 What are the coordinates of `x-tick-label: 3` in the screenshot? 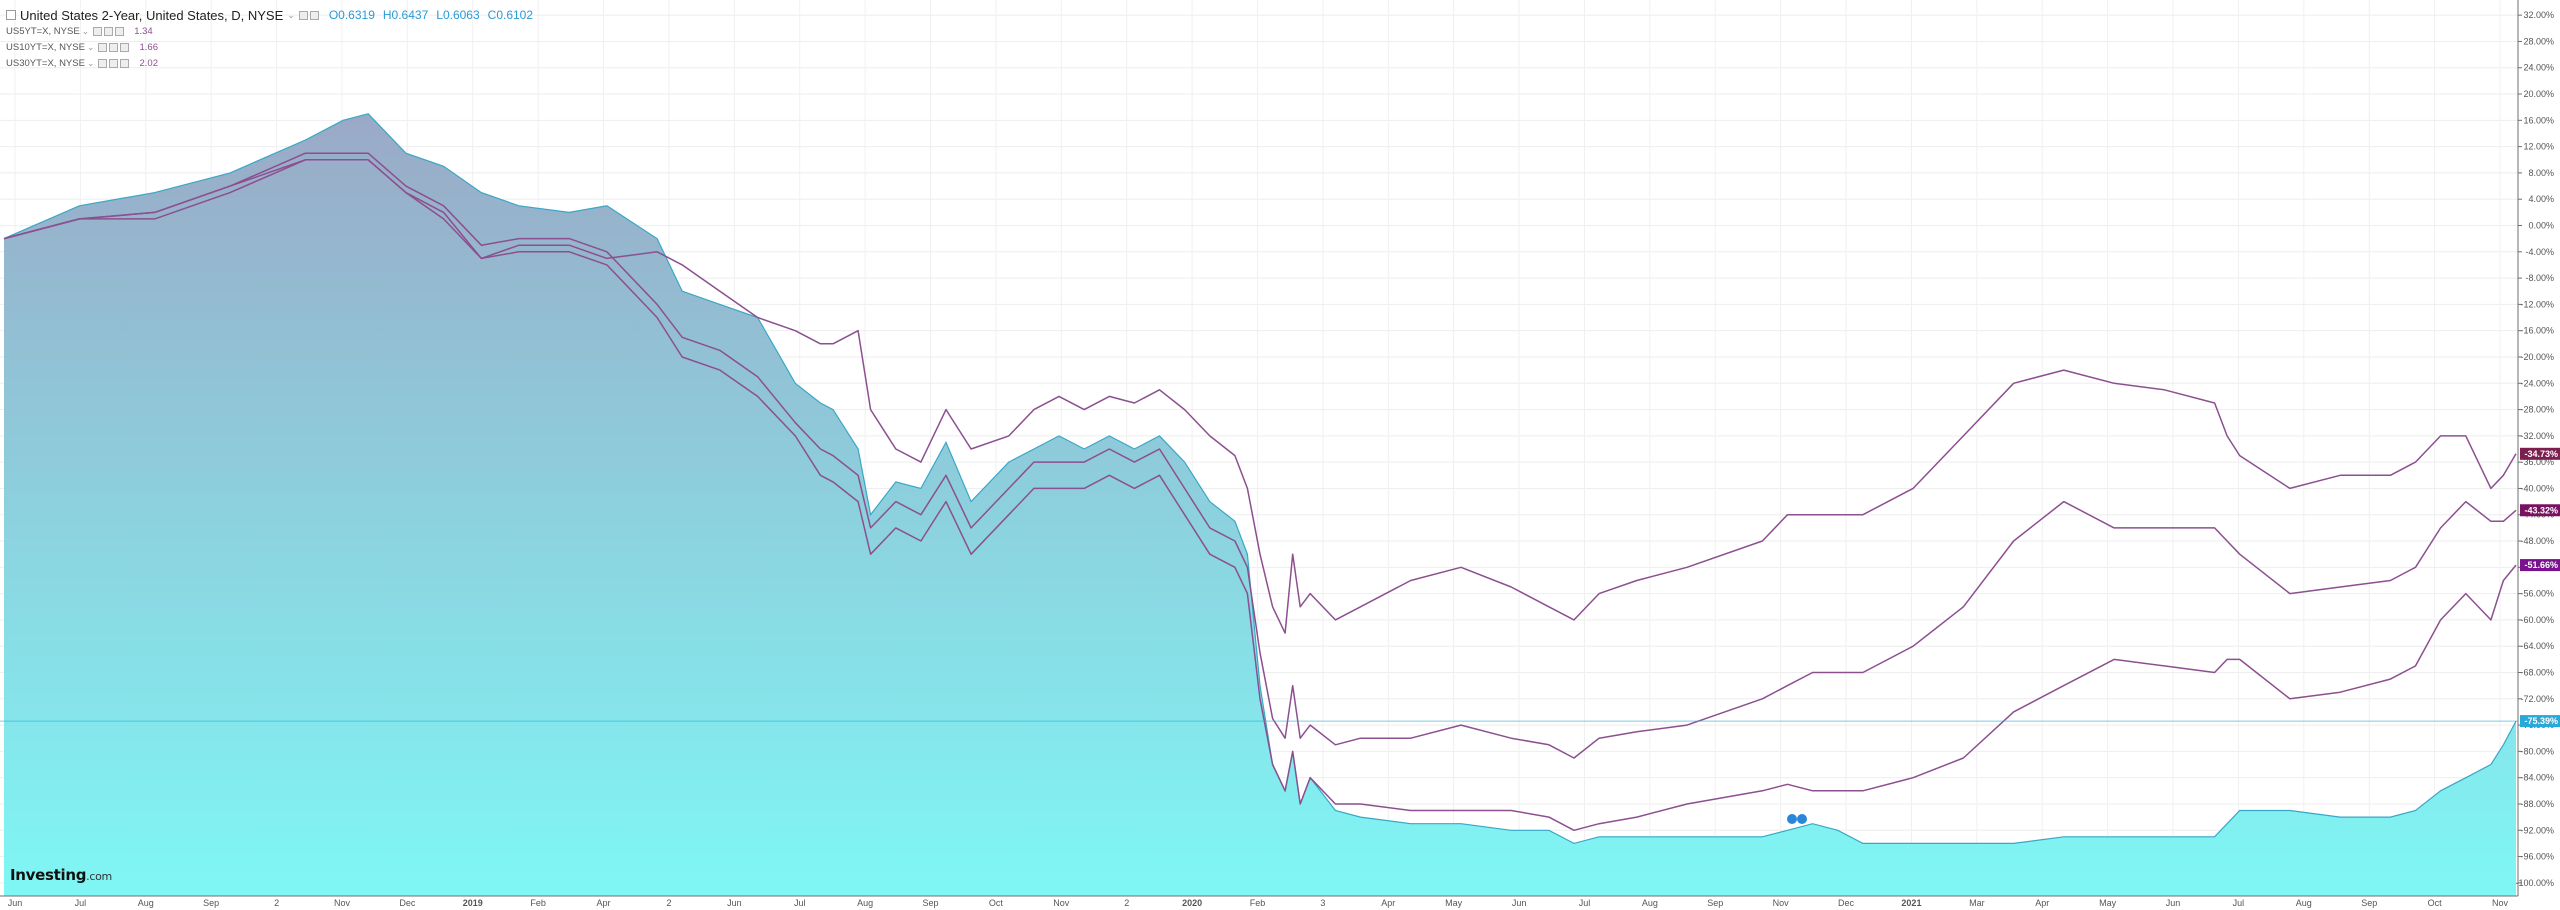 It's located at (1322, 903).